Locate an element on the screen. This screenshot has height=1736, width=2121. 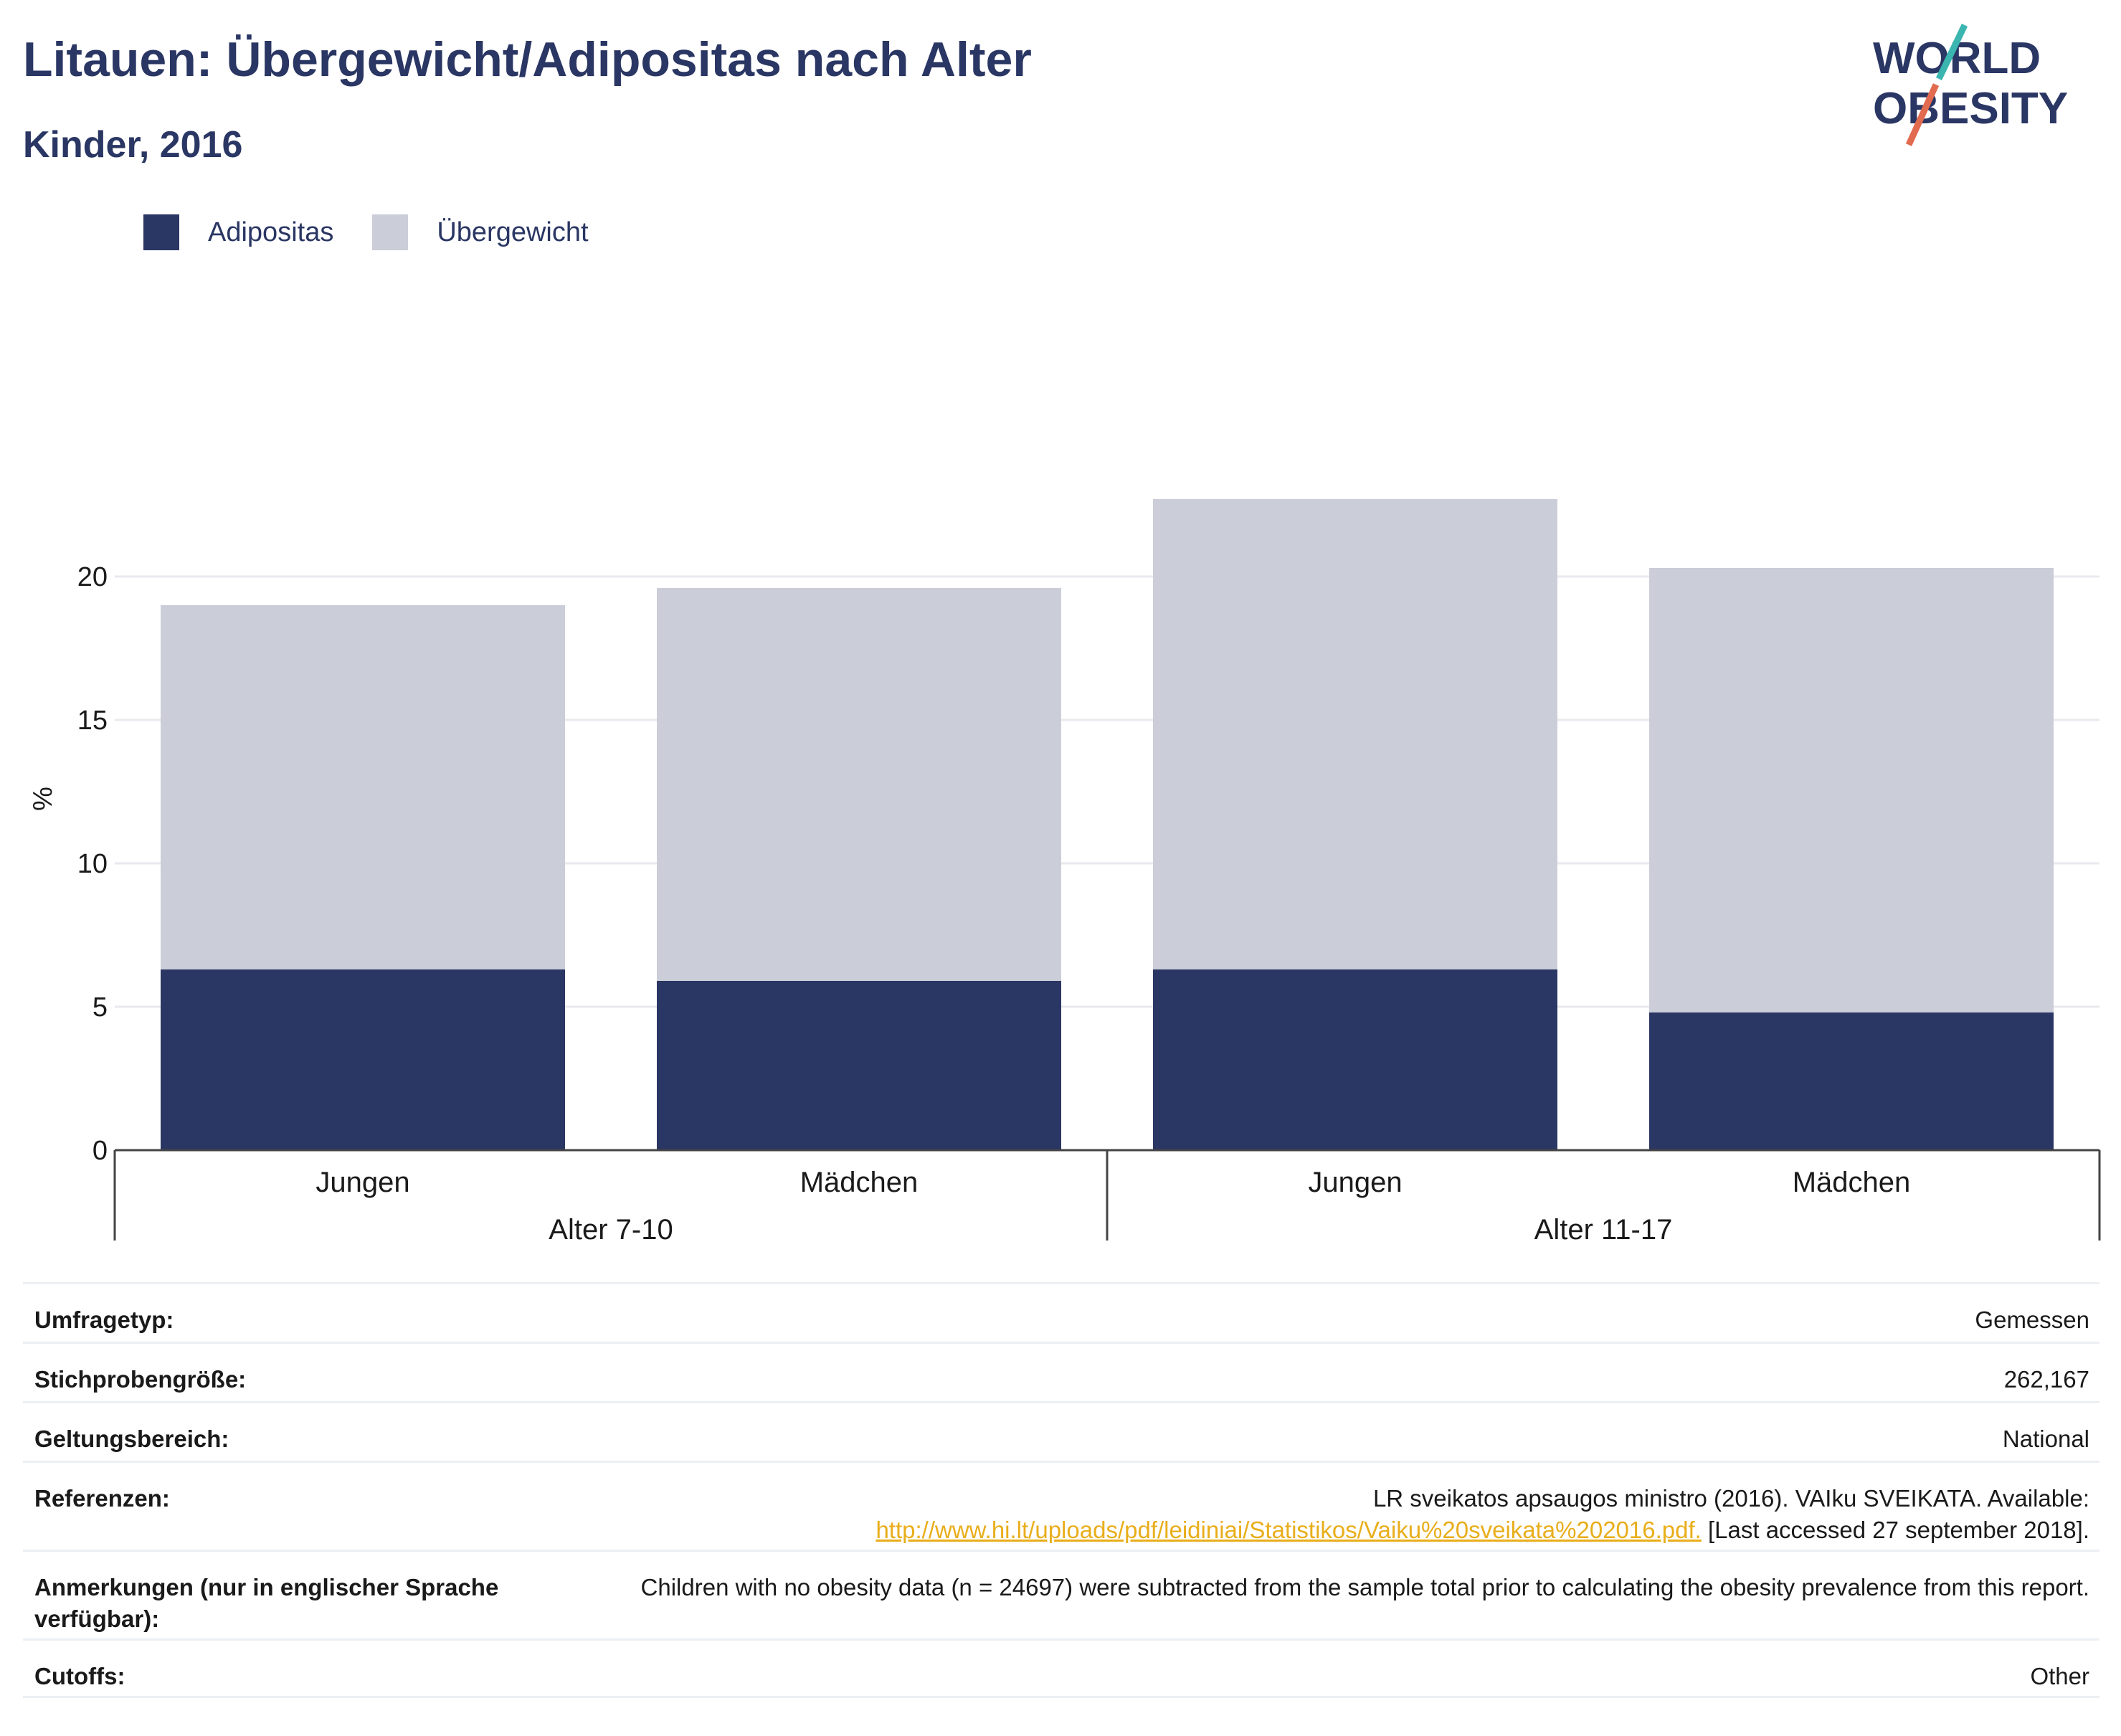
legend-item-uebergewicht: Übergewicht is located at coordinates (480, 232).